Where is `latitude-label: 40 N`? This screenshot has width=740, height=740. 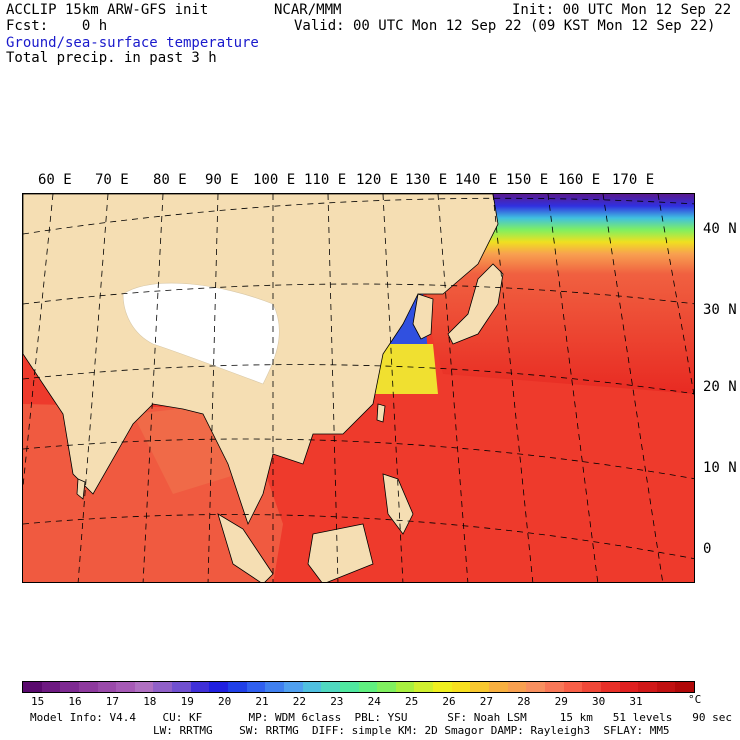
latitude-label: 40 N is located at coordinates (720, 229).